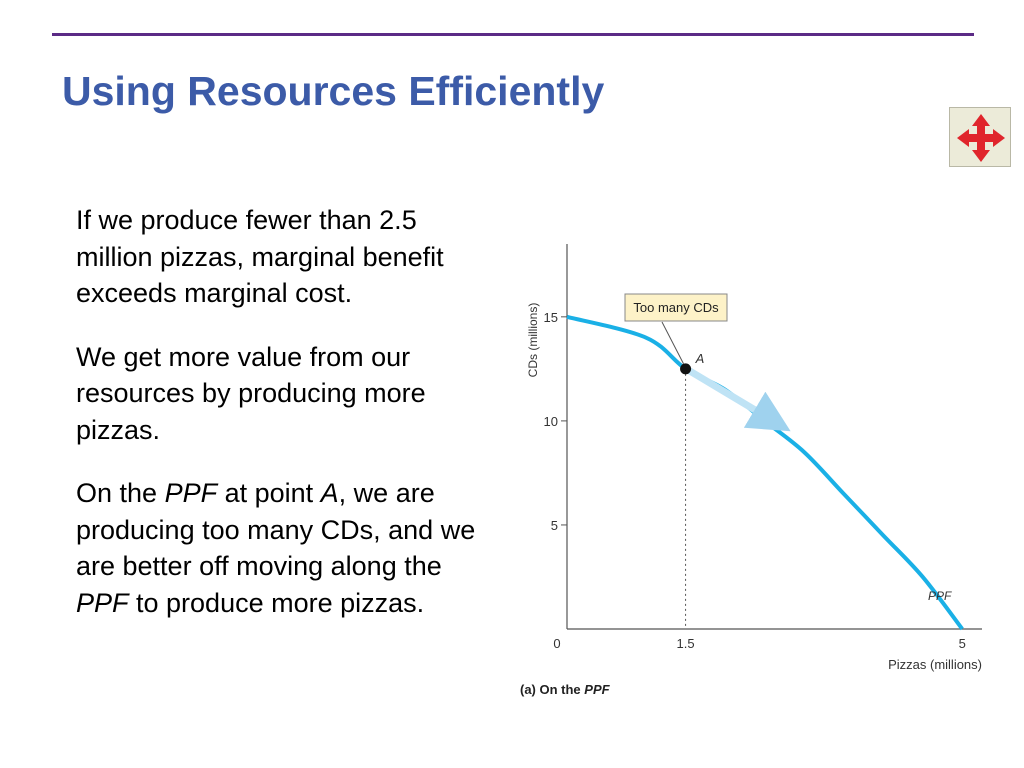 This screenshot has width=1024, height=768. What do you see at coordinates (554, 525) in the screenshot?
I see `y-tick-label: 5` at bounding box center [554, 525].